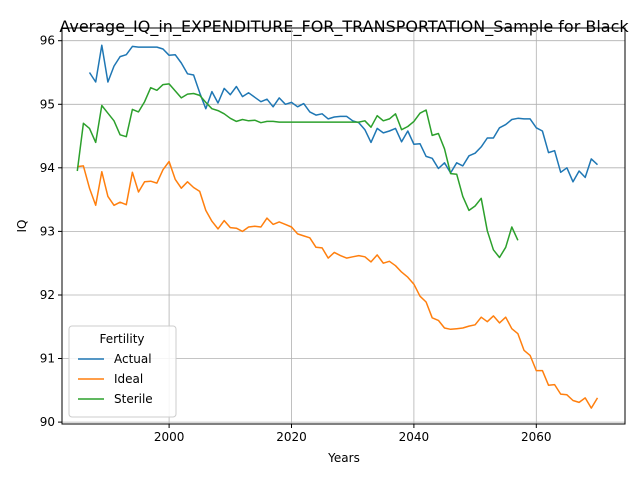  I want to click on x-axis-label: Years, so click(343, 458).